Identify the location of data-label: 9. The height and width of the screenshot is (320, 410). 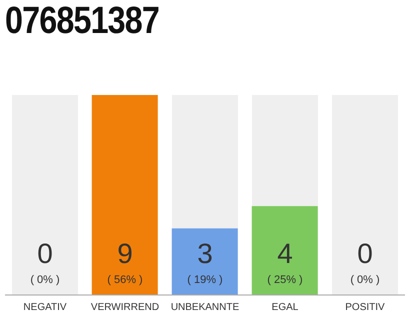
(125, 253).